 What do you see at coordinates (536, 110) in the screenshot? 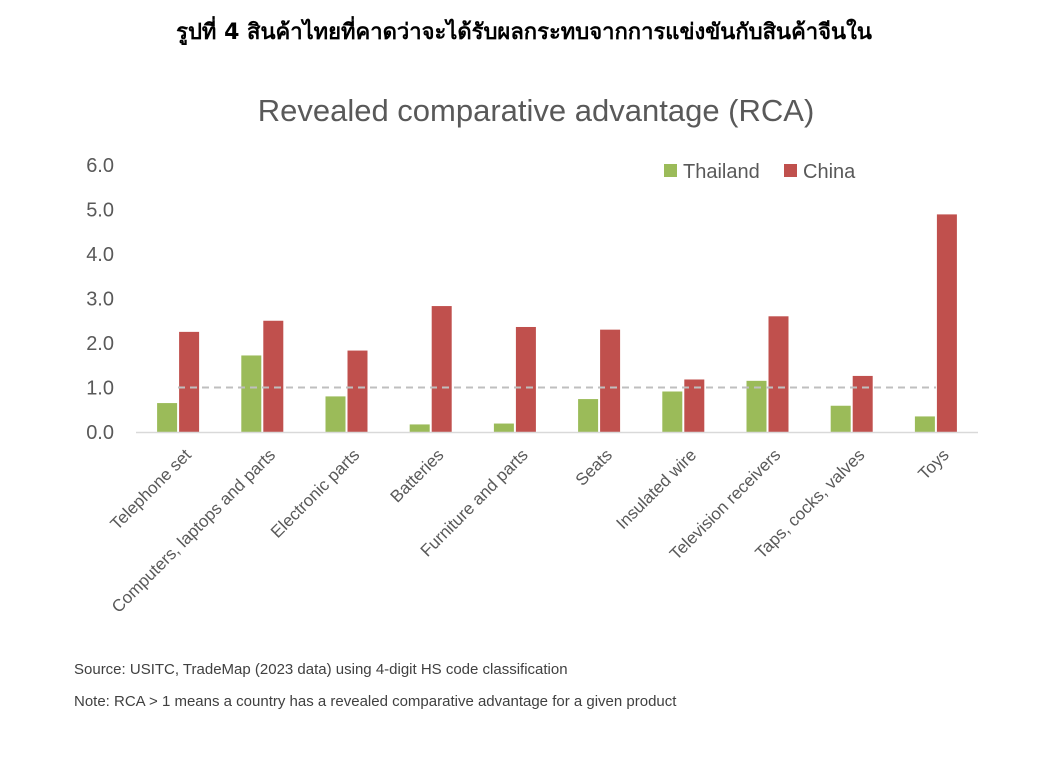
I see `chart-title: Revealed comparative advantage (RCA)` at bounding box center [536, 110].